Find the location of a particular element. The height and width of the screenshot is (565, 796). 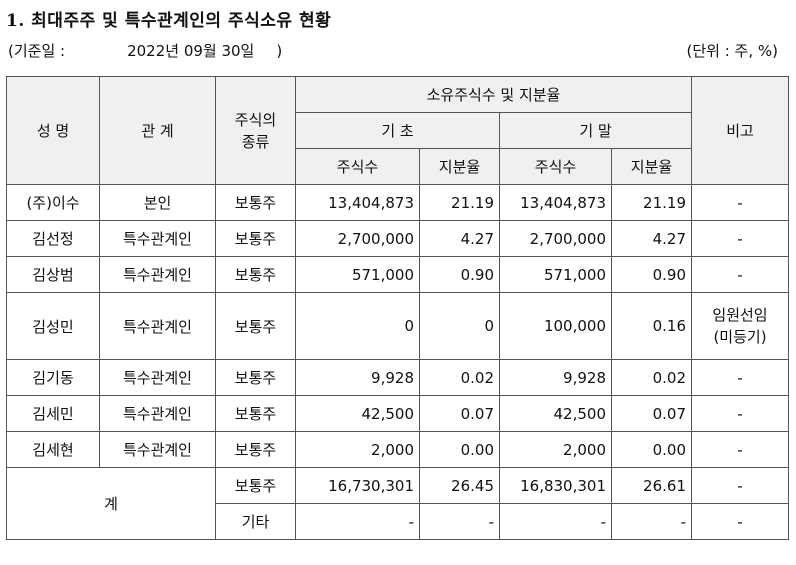

cell-start-shares: - is located at coordinates (357, 521).